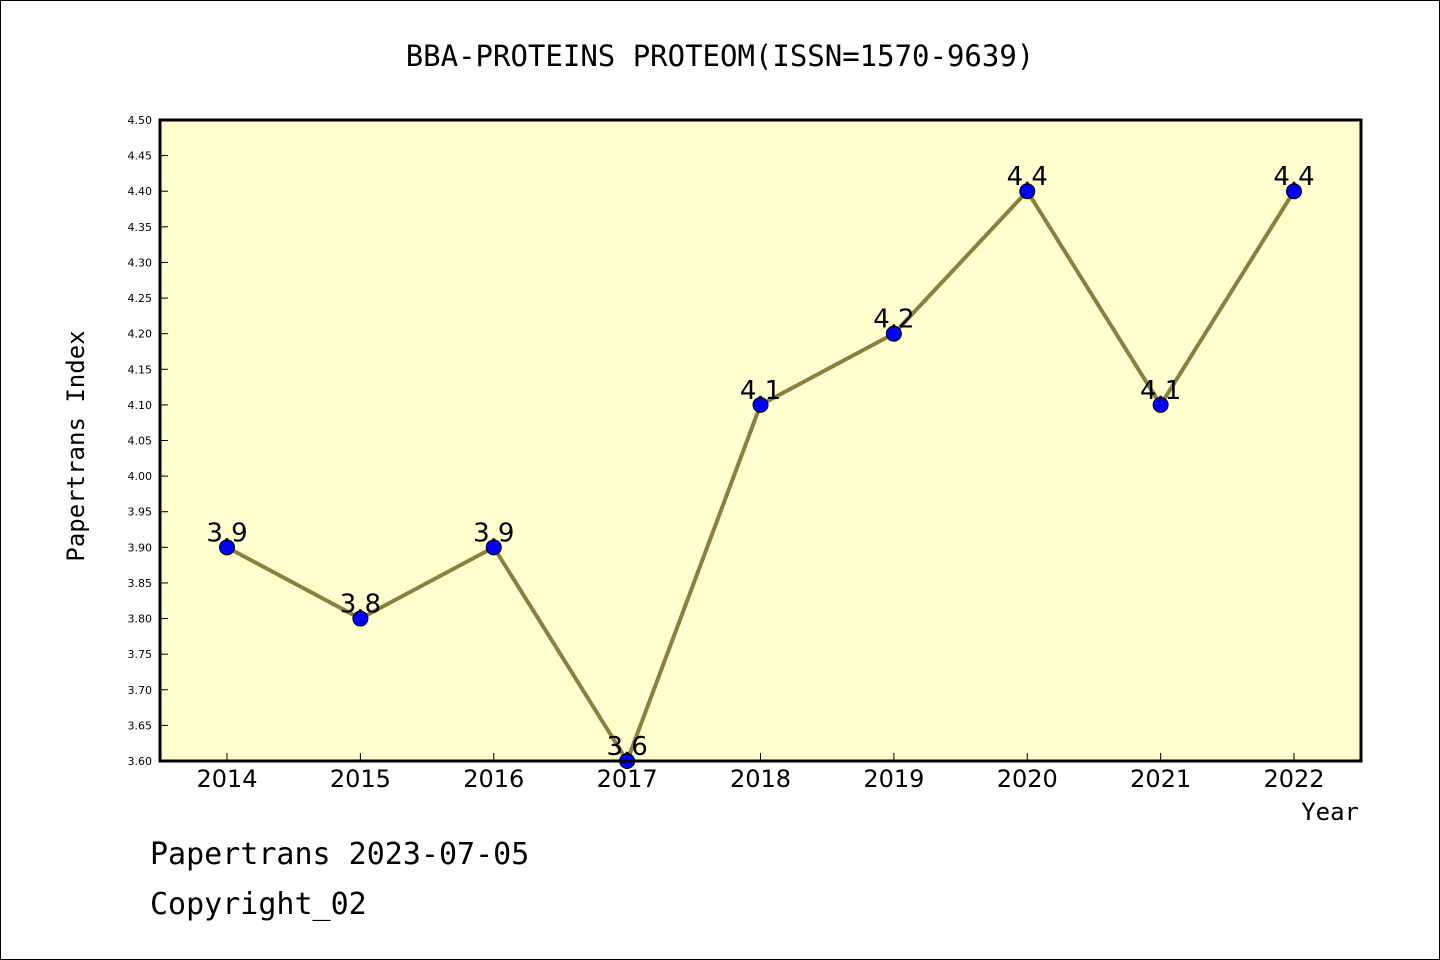 The height and width of the screenshot is (960, 1440). Describe the element at coordinates (360, 779) in the screenshot. I see `x-tick-label: 2015` at that location.